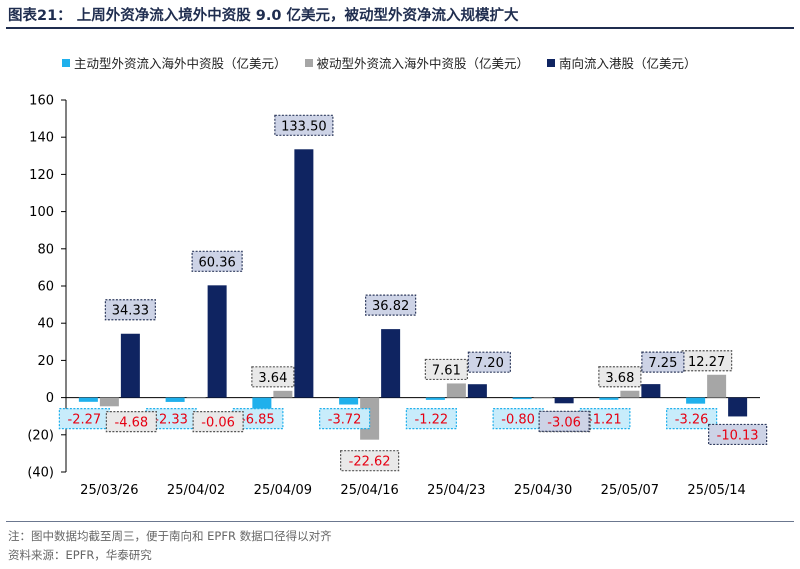 This screenshot has width=800, height=569. What do you see at coordinates (706, 362) in the screenshot?
I see `data-label-passive: 12.27` at bounding box center [706, 362].